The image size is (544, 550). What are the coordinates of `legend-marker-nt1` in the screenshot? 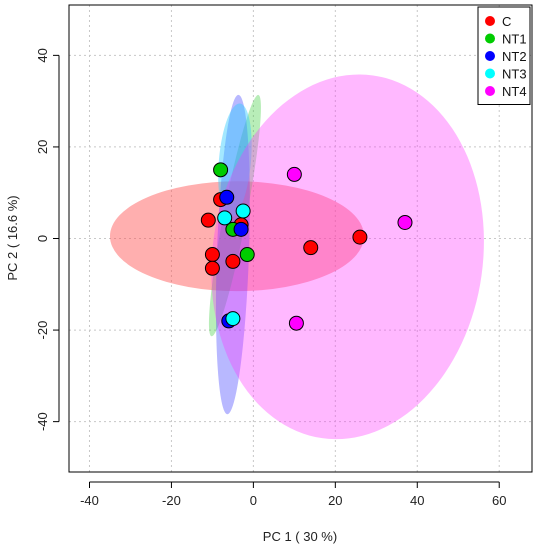 It's located at (490, 38).